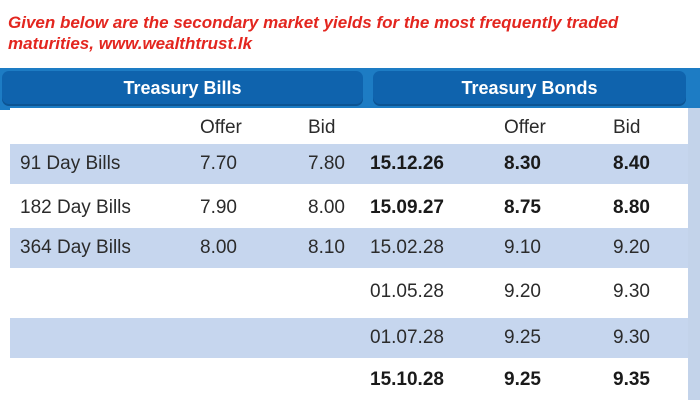 The height and width of the screenshot is (400, 700). Describe the element at coordinates (627, 127) in the screenshot. I see `bonds-bid-header: Bid` at that location.